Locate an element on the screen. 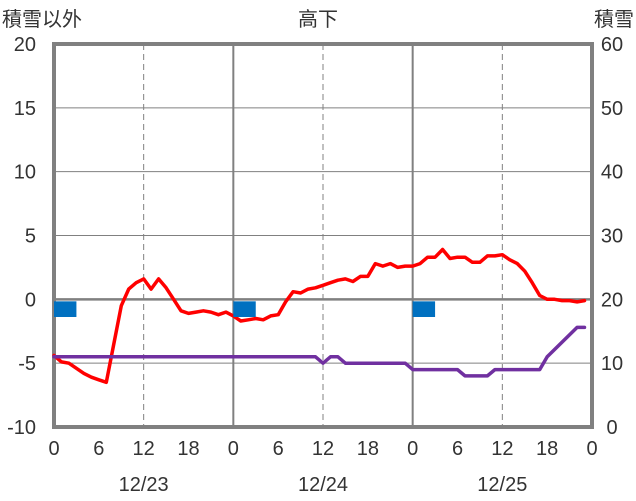 The image size is (636, 501). y-right-tick-label: 30 is located at coordinates (612, 237).